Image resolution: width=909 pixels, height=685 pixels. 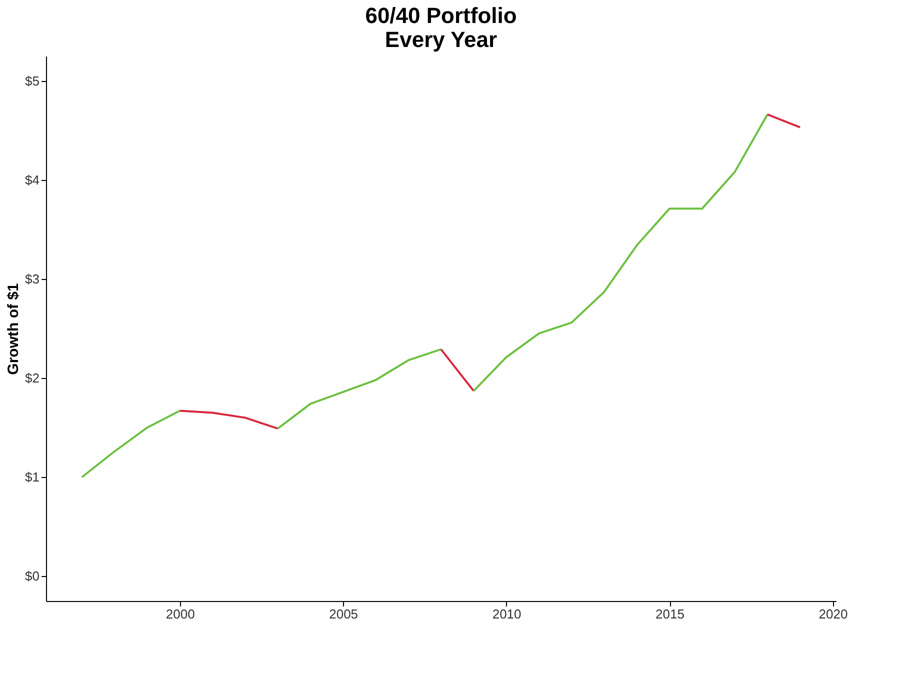 What do you see at coordinates (32, 180) in the screenshot?
I see `y-tick-label: $4` at bounding box center [32, 180].